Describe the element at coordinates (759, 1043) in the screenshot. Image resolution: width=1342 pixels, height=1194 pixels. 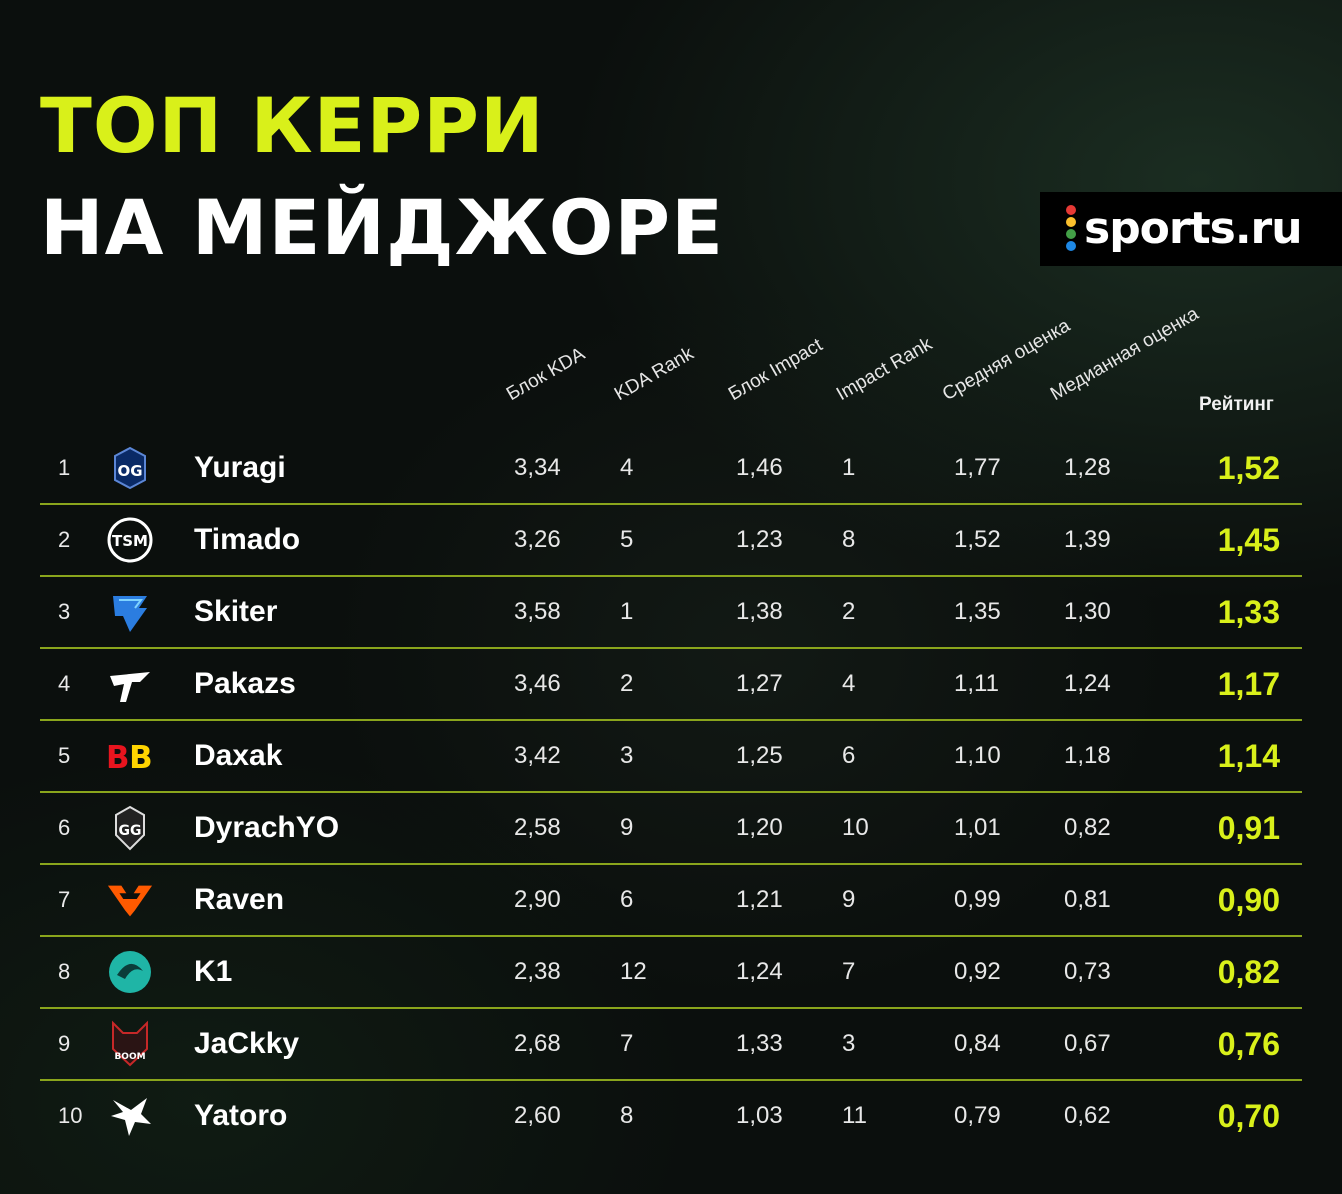
I see `impact-block-value: 1,33` at that location.